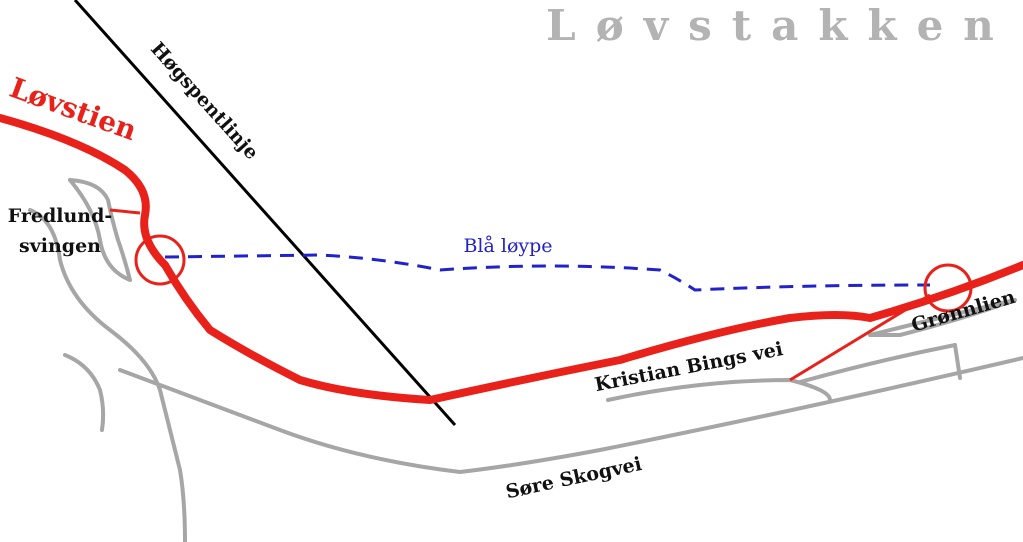  Describe the element at coordinates (574, 478) in the screenshot. I see `road-label: Søre Skogvei` at that location.